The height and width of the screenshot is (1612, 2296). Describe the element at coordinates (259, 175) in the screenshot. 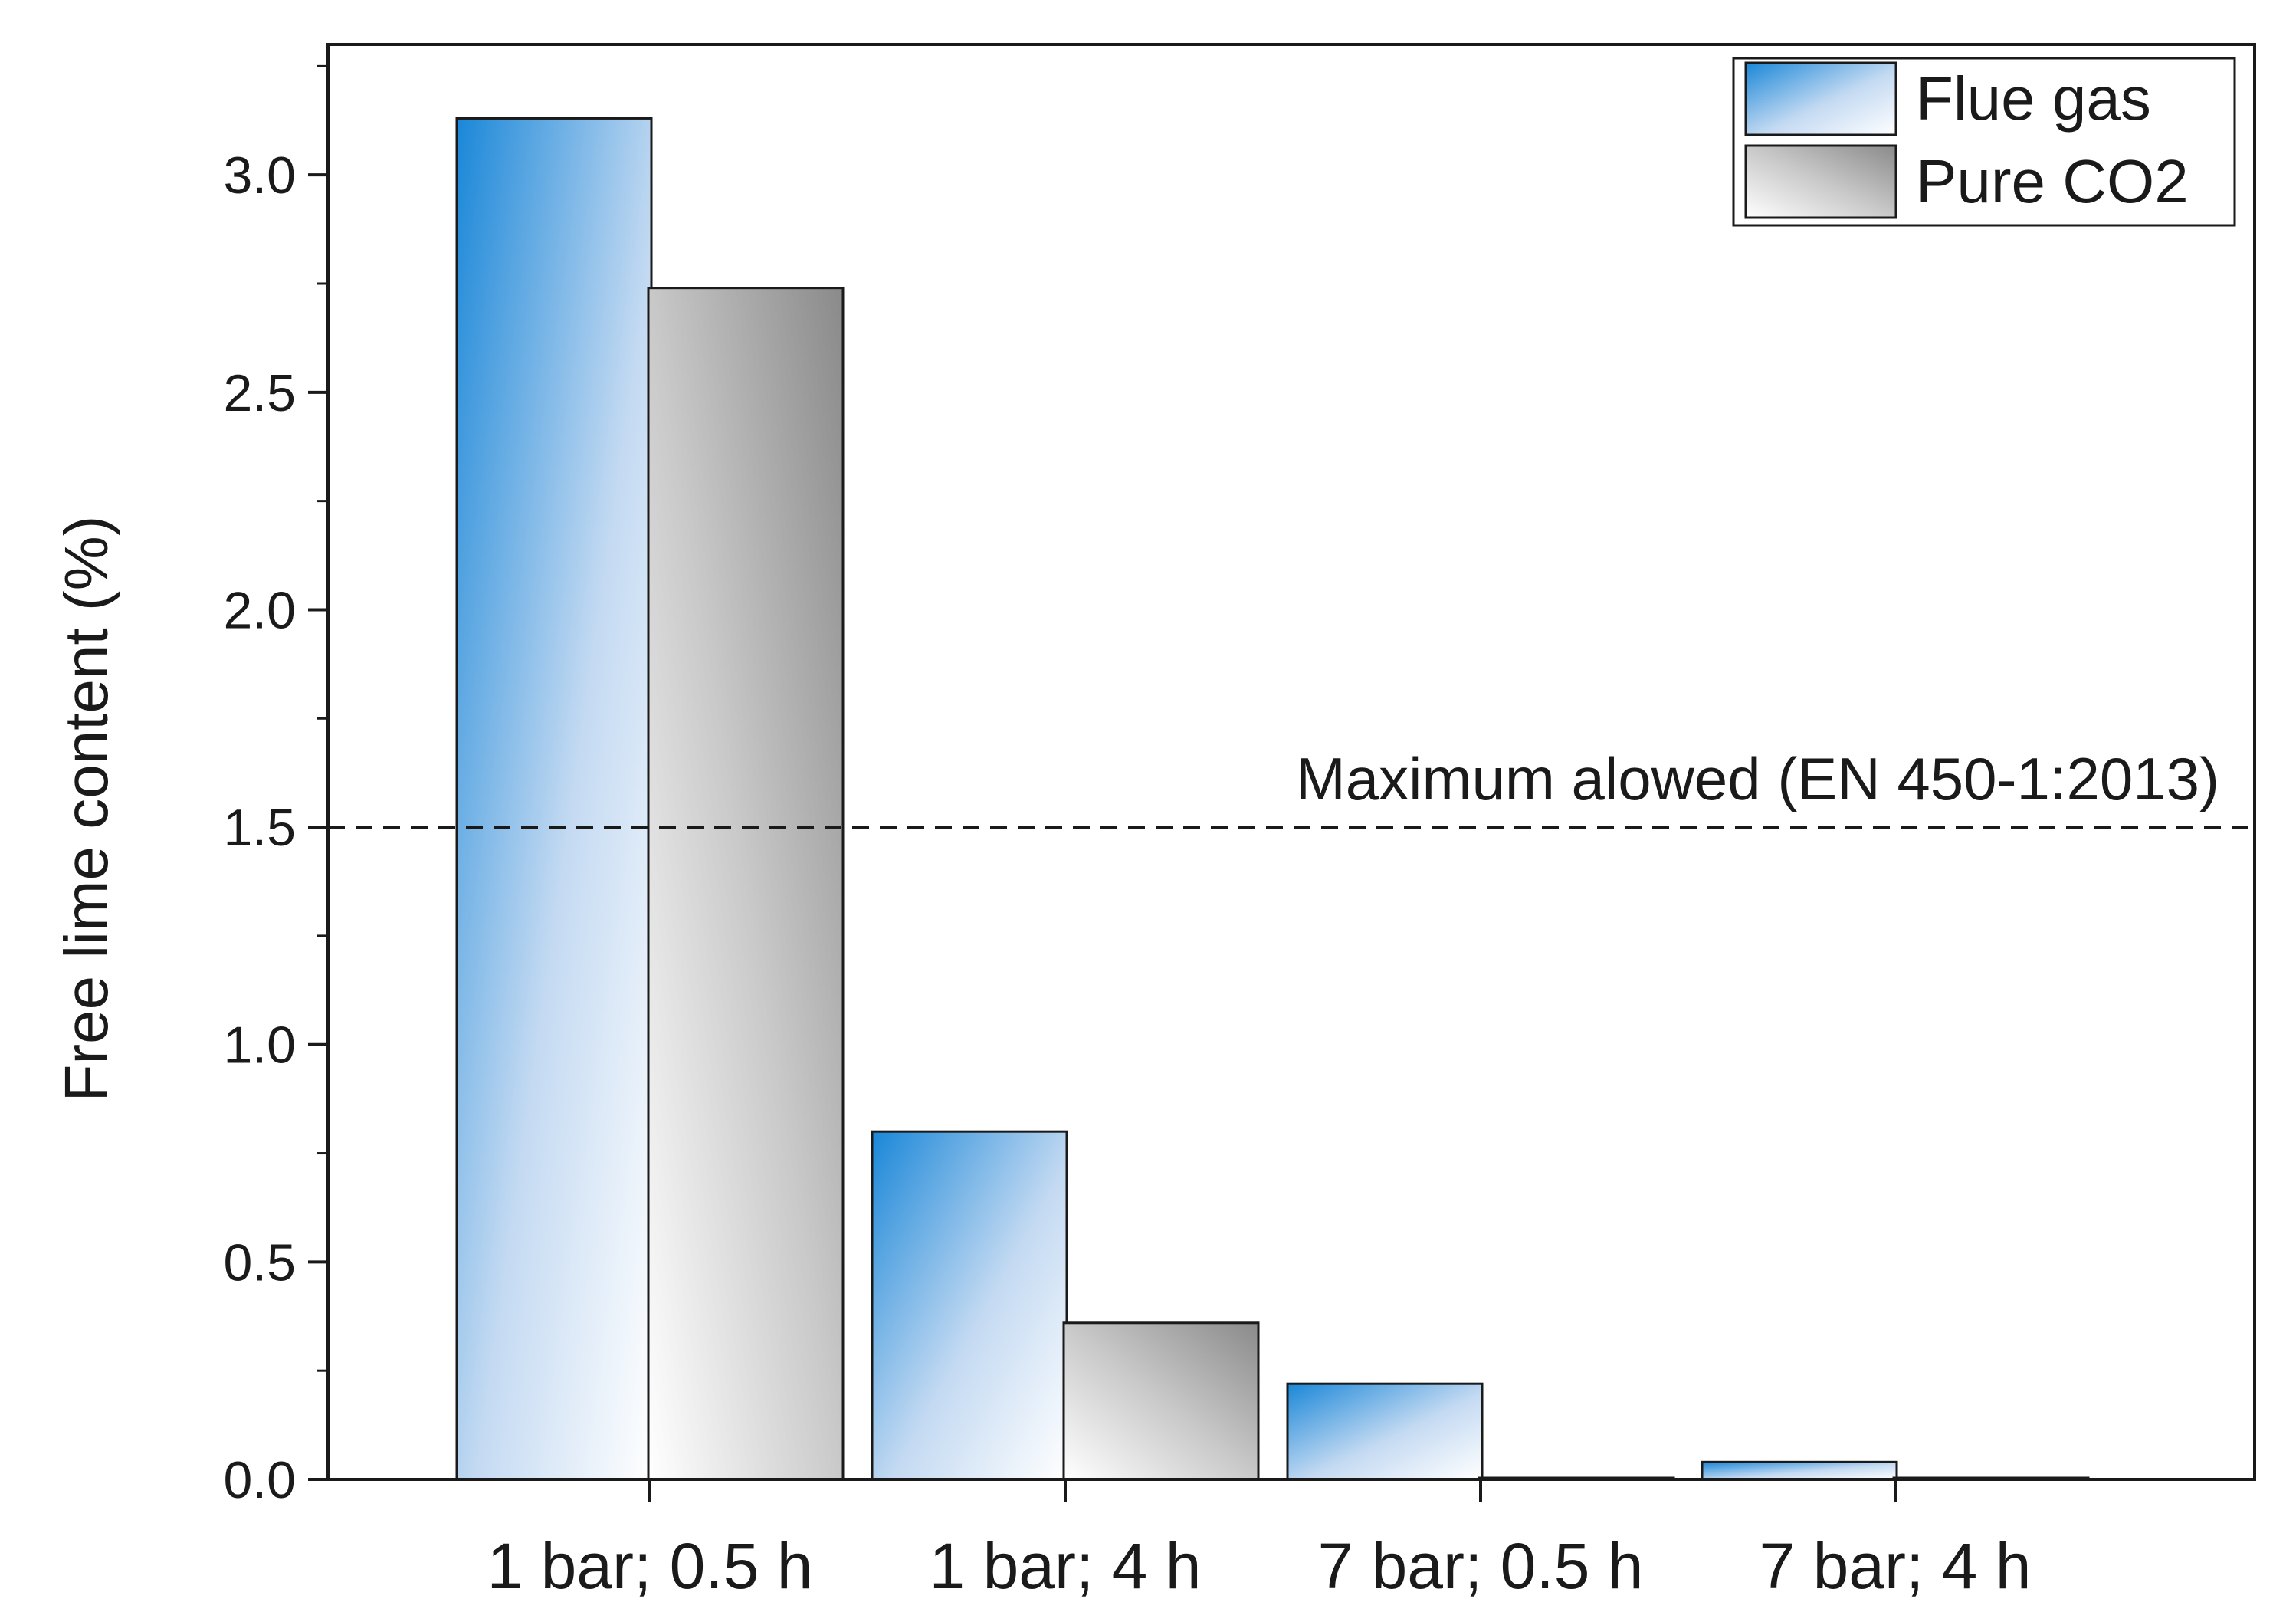

I see `y-tick-label: 3.0` at that location.